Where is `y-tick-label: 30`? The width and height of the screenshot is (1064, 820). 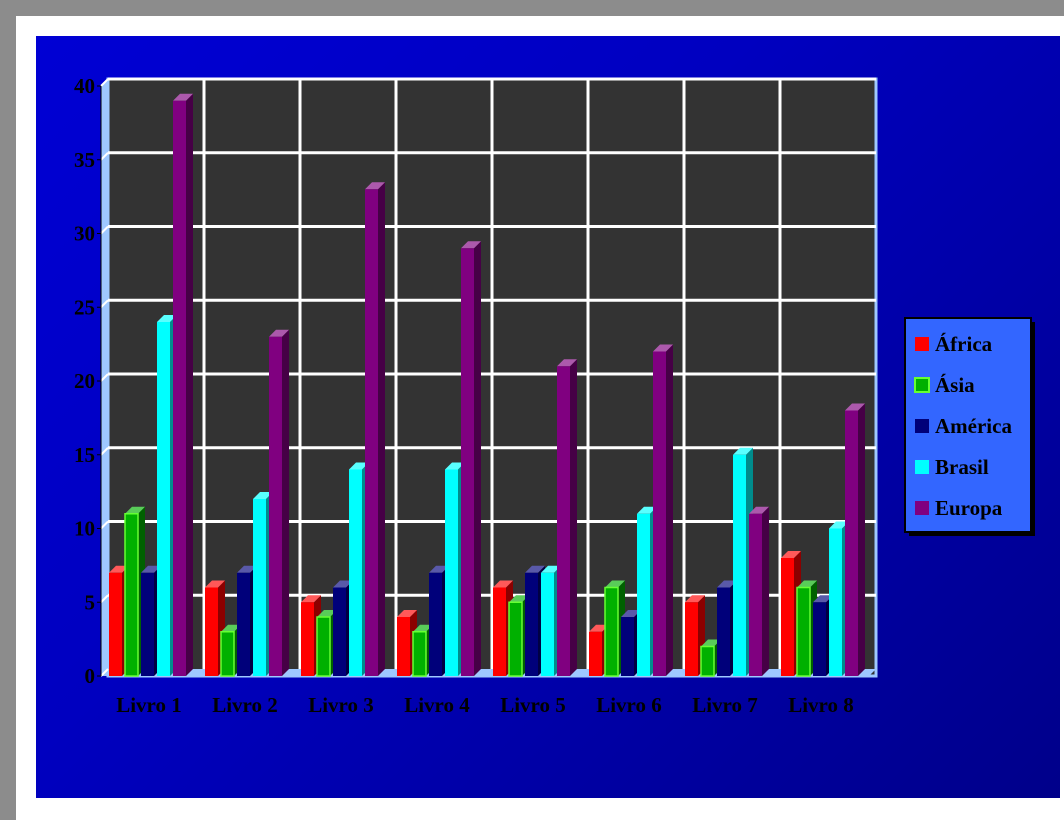 y-tick-label: 30 is located at coordinates (84, 234).